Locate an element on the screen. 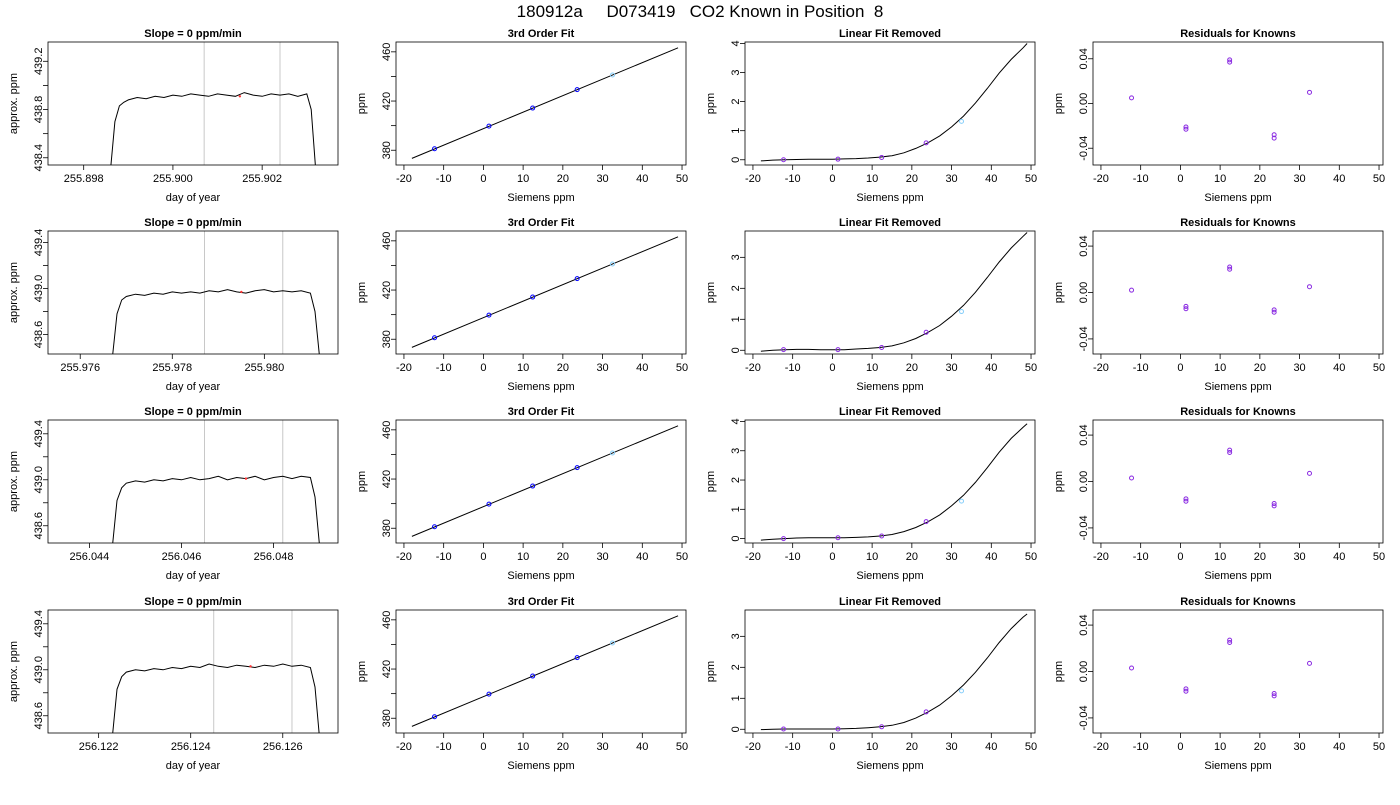  y-tick-label: -0.04 is located at coordinates (1084, 338).